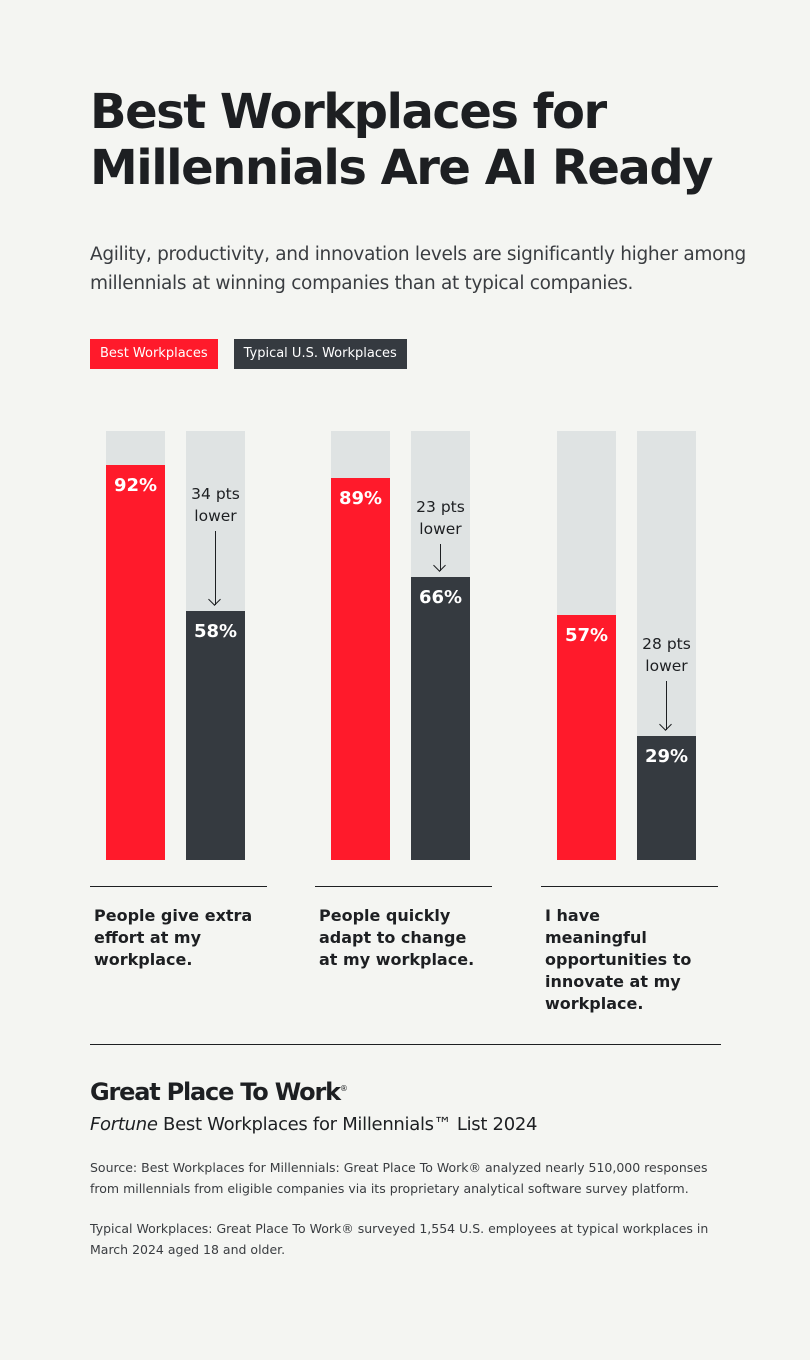  I want to click on difference-annotation: 34 pts lower, so click(215, 505).